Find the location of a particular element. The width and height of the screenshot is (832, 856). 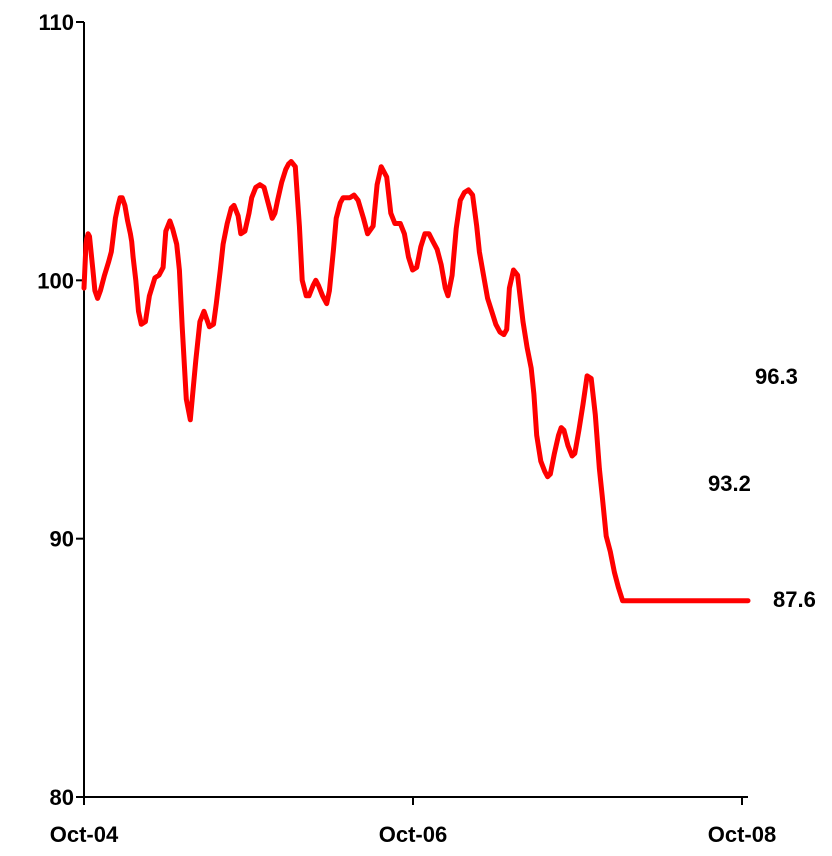

y-tick-label: 80 is located at coordinates (62, 797).